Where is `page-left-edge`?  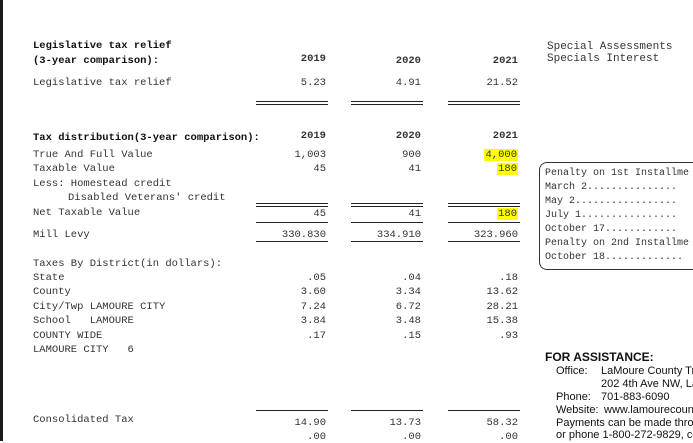
page-left-edge is located at coordinates (1, 220).